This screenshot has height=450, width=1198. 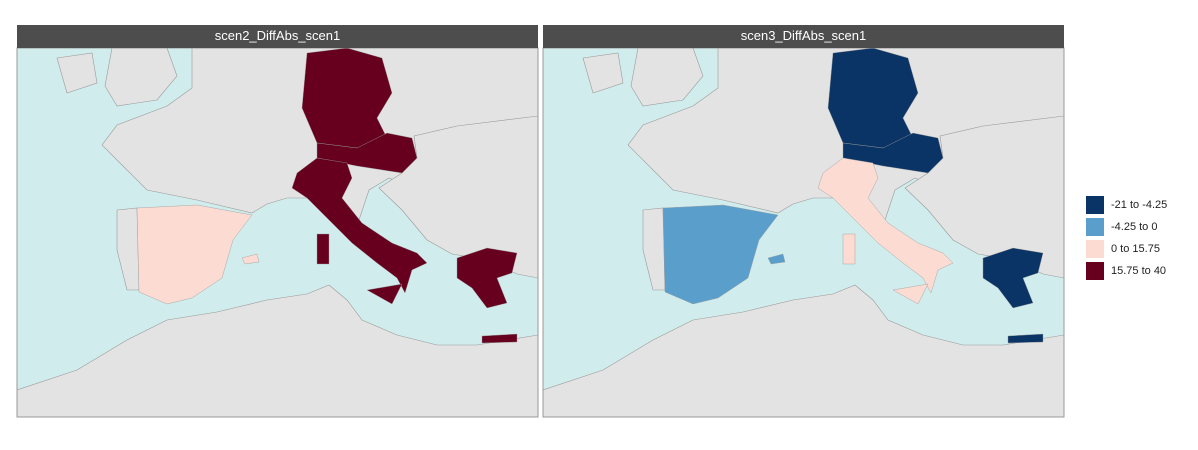 I want to click on panel-title: scen2_DiffAbs_scen1, so click(x=278, y=35).